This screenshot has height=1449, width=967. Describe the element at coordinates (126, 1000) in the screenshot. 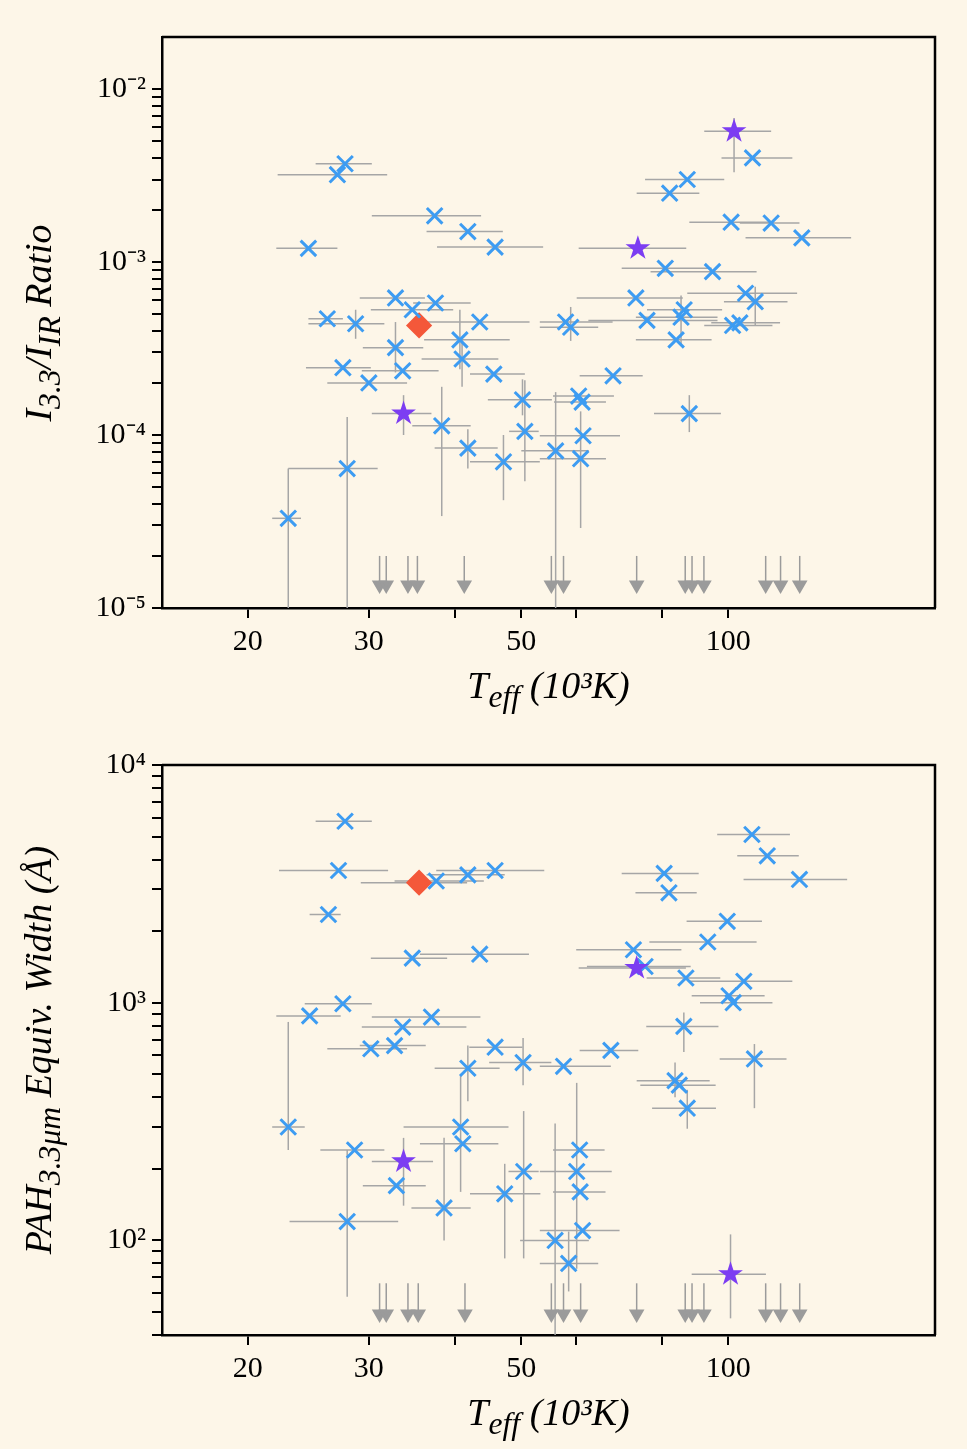

I see `y-tick-label: 10³` at that location.